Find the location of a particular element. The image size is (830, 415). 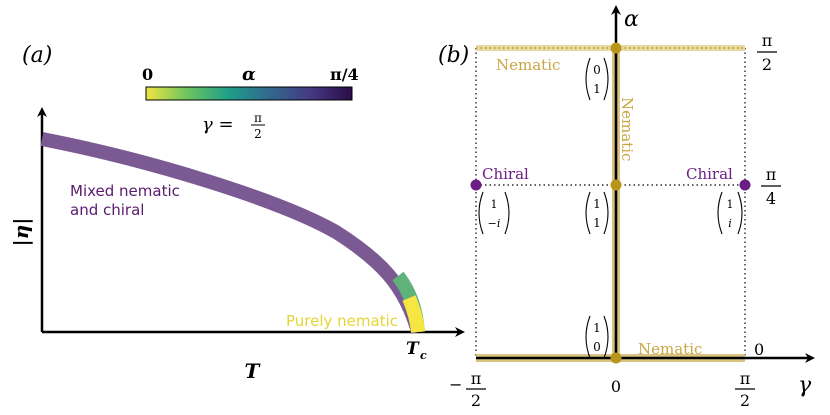

colorbar-bar is located at coordinates (249, 93).